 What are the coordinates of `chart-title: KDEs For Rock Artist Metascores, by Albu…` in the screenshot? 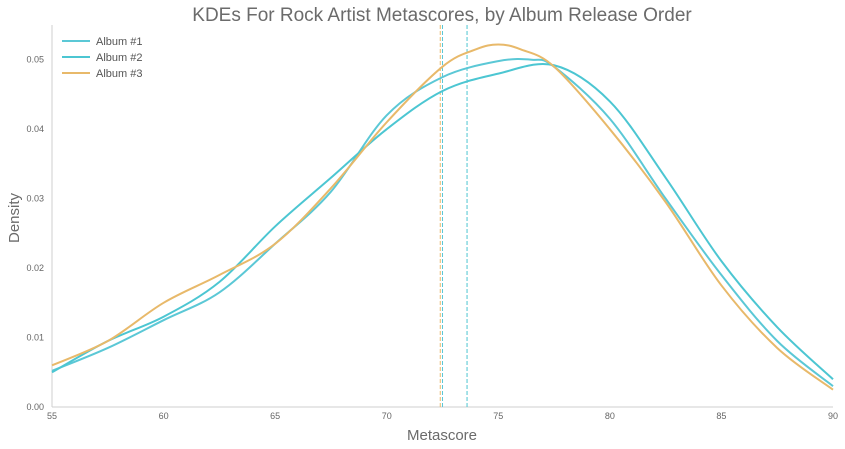 It's located at (442, 15).